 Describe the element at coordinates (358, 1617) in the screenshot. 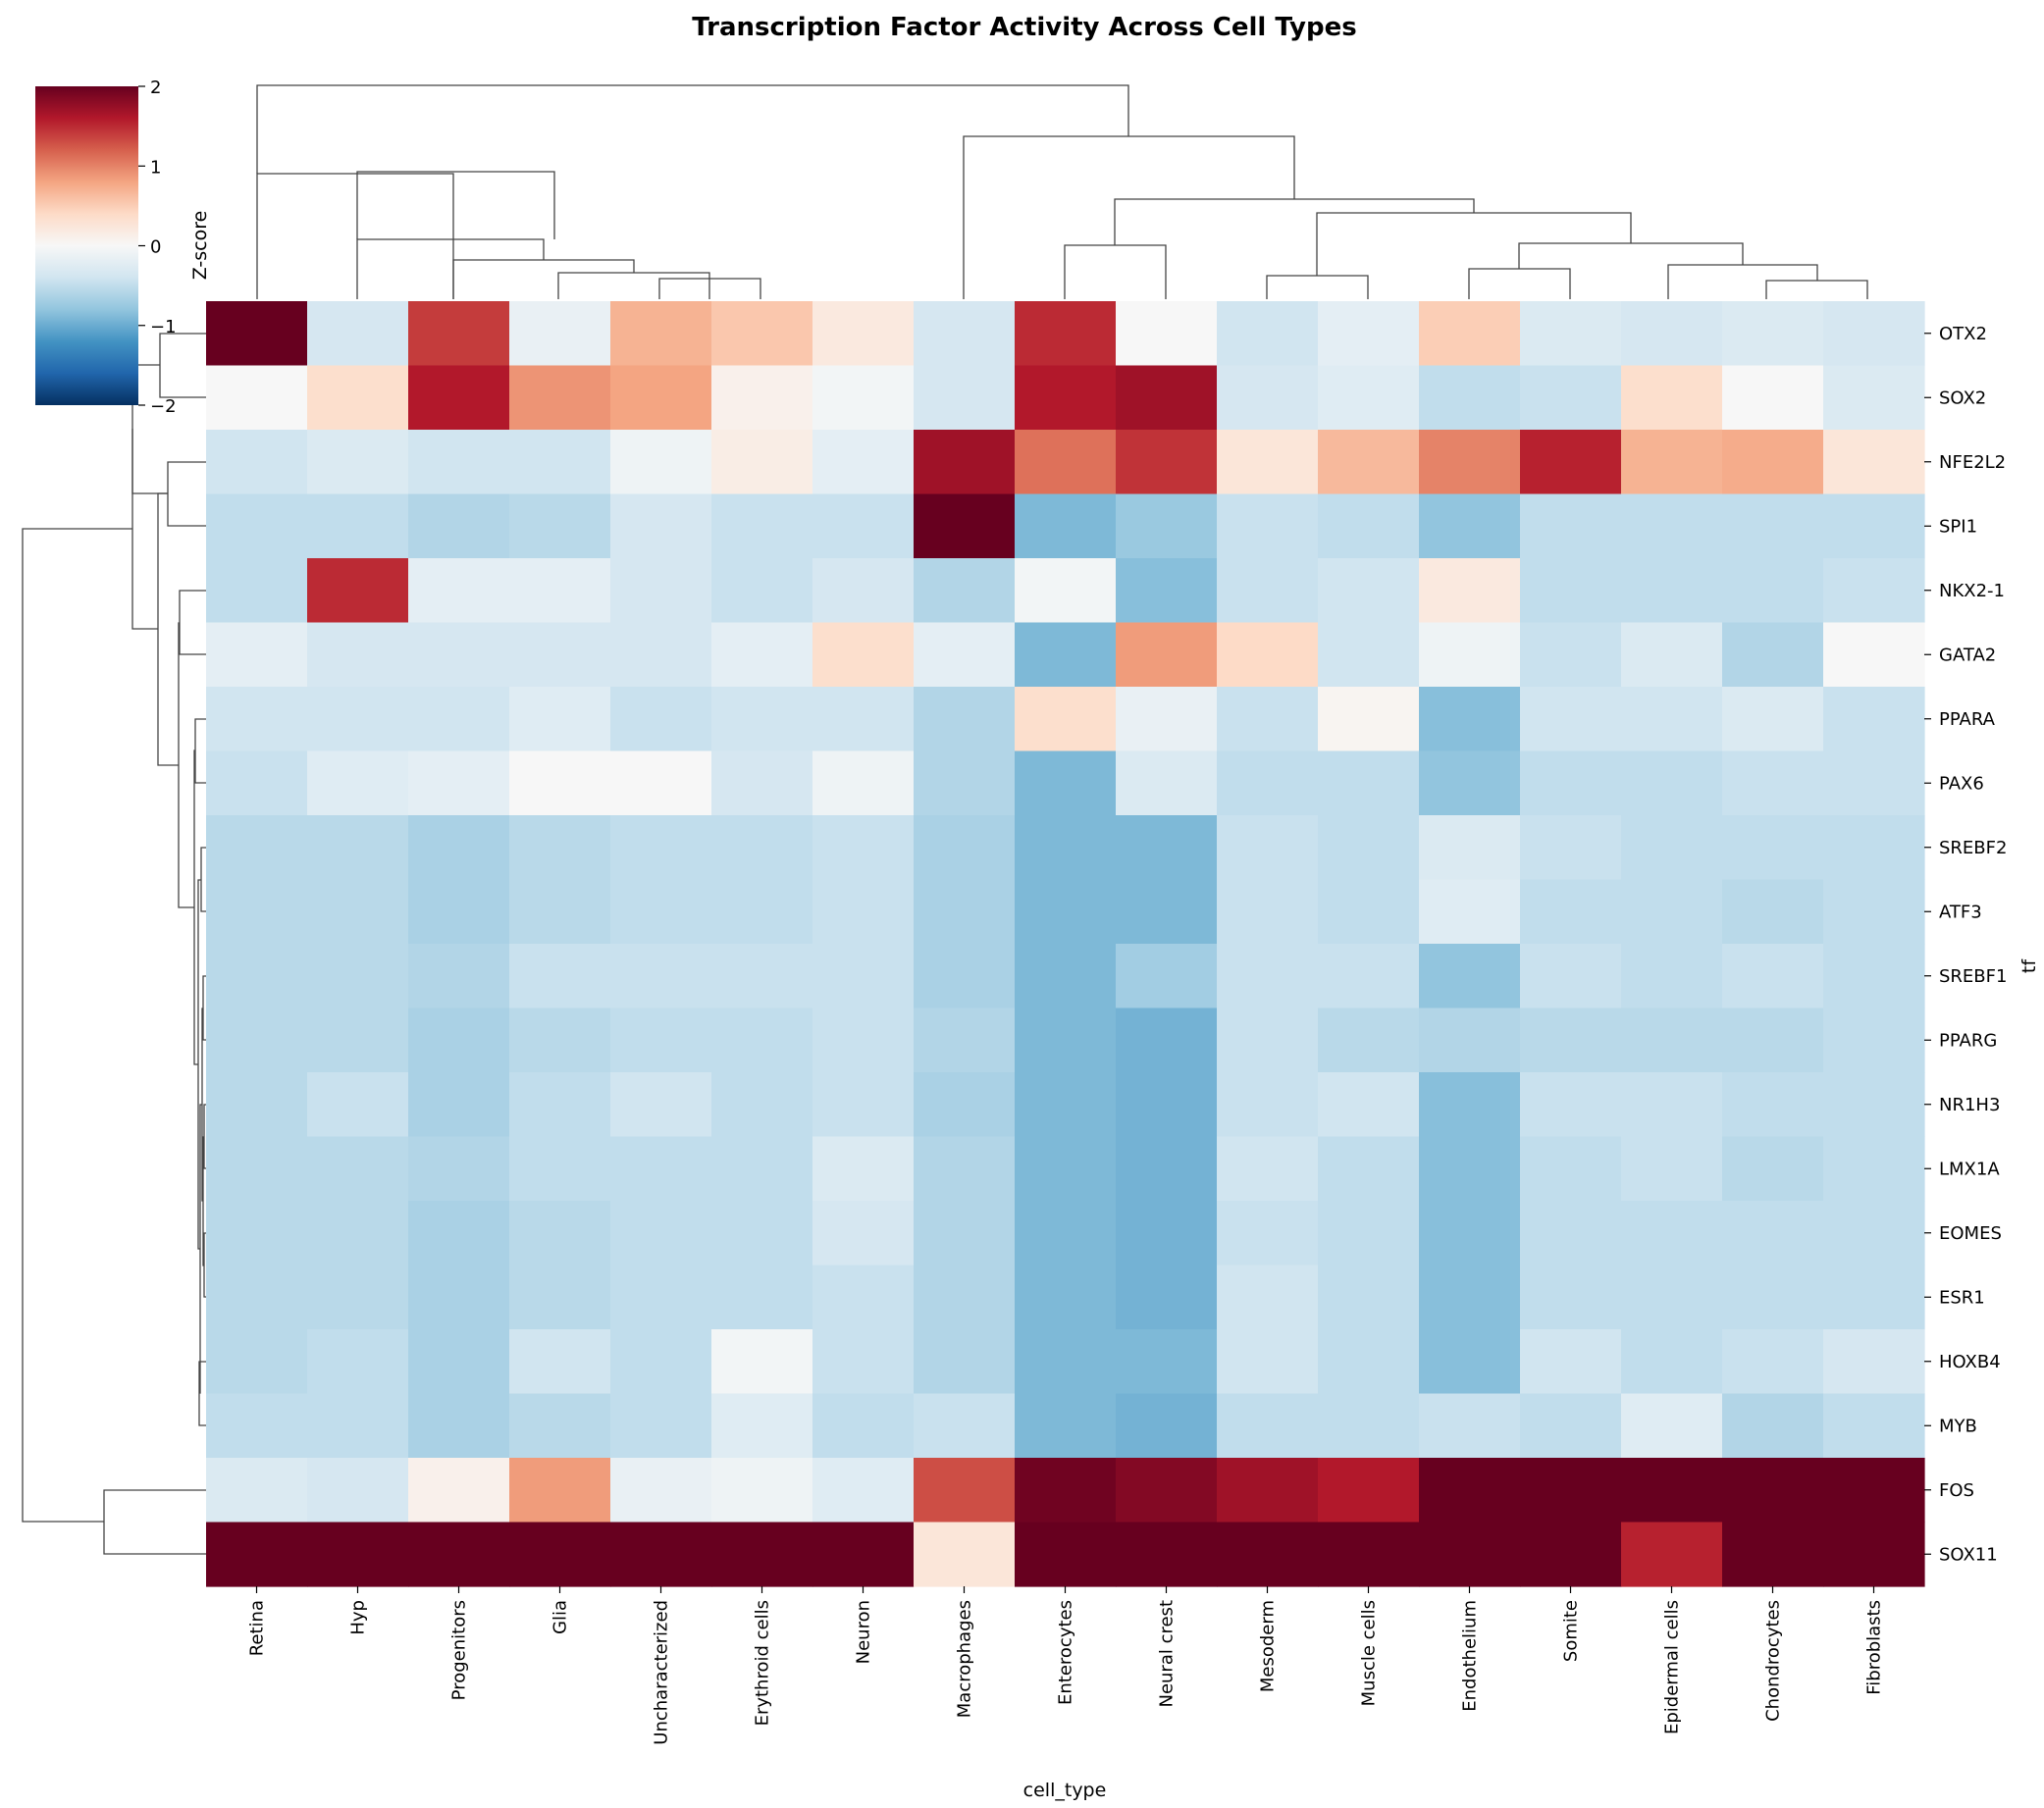

I see `x-tick-label: Hyp` at that location.